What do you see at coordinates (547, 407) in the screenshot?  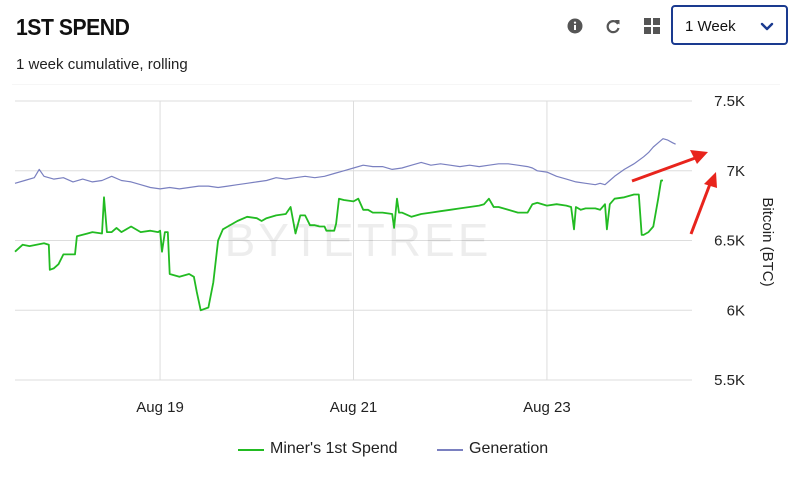 I see `x-tick-label: Aug 23` at bounding box center [547, 407].